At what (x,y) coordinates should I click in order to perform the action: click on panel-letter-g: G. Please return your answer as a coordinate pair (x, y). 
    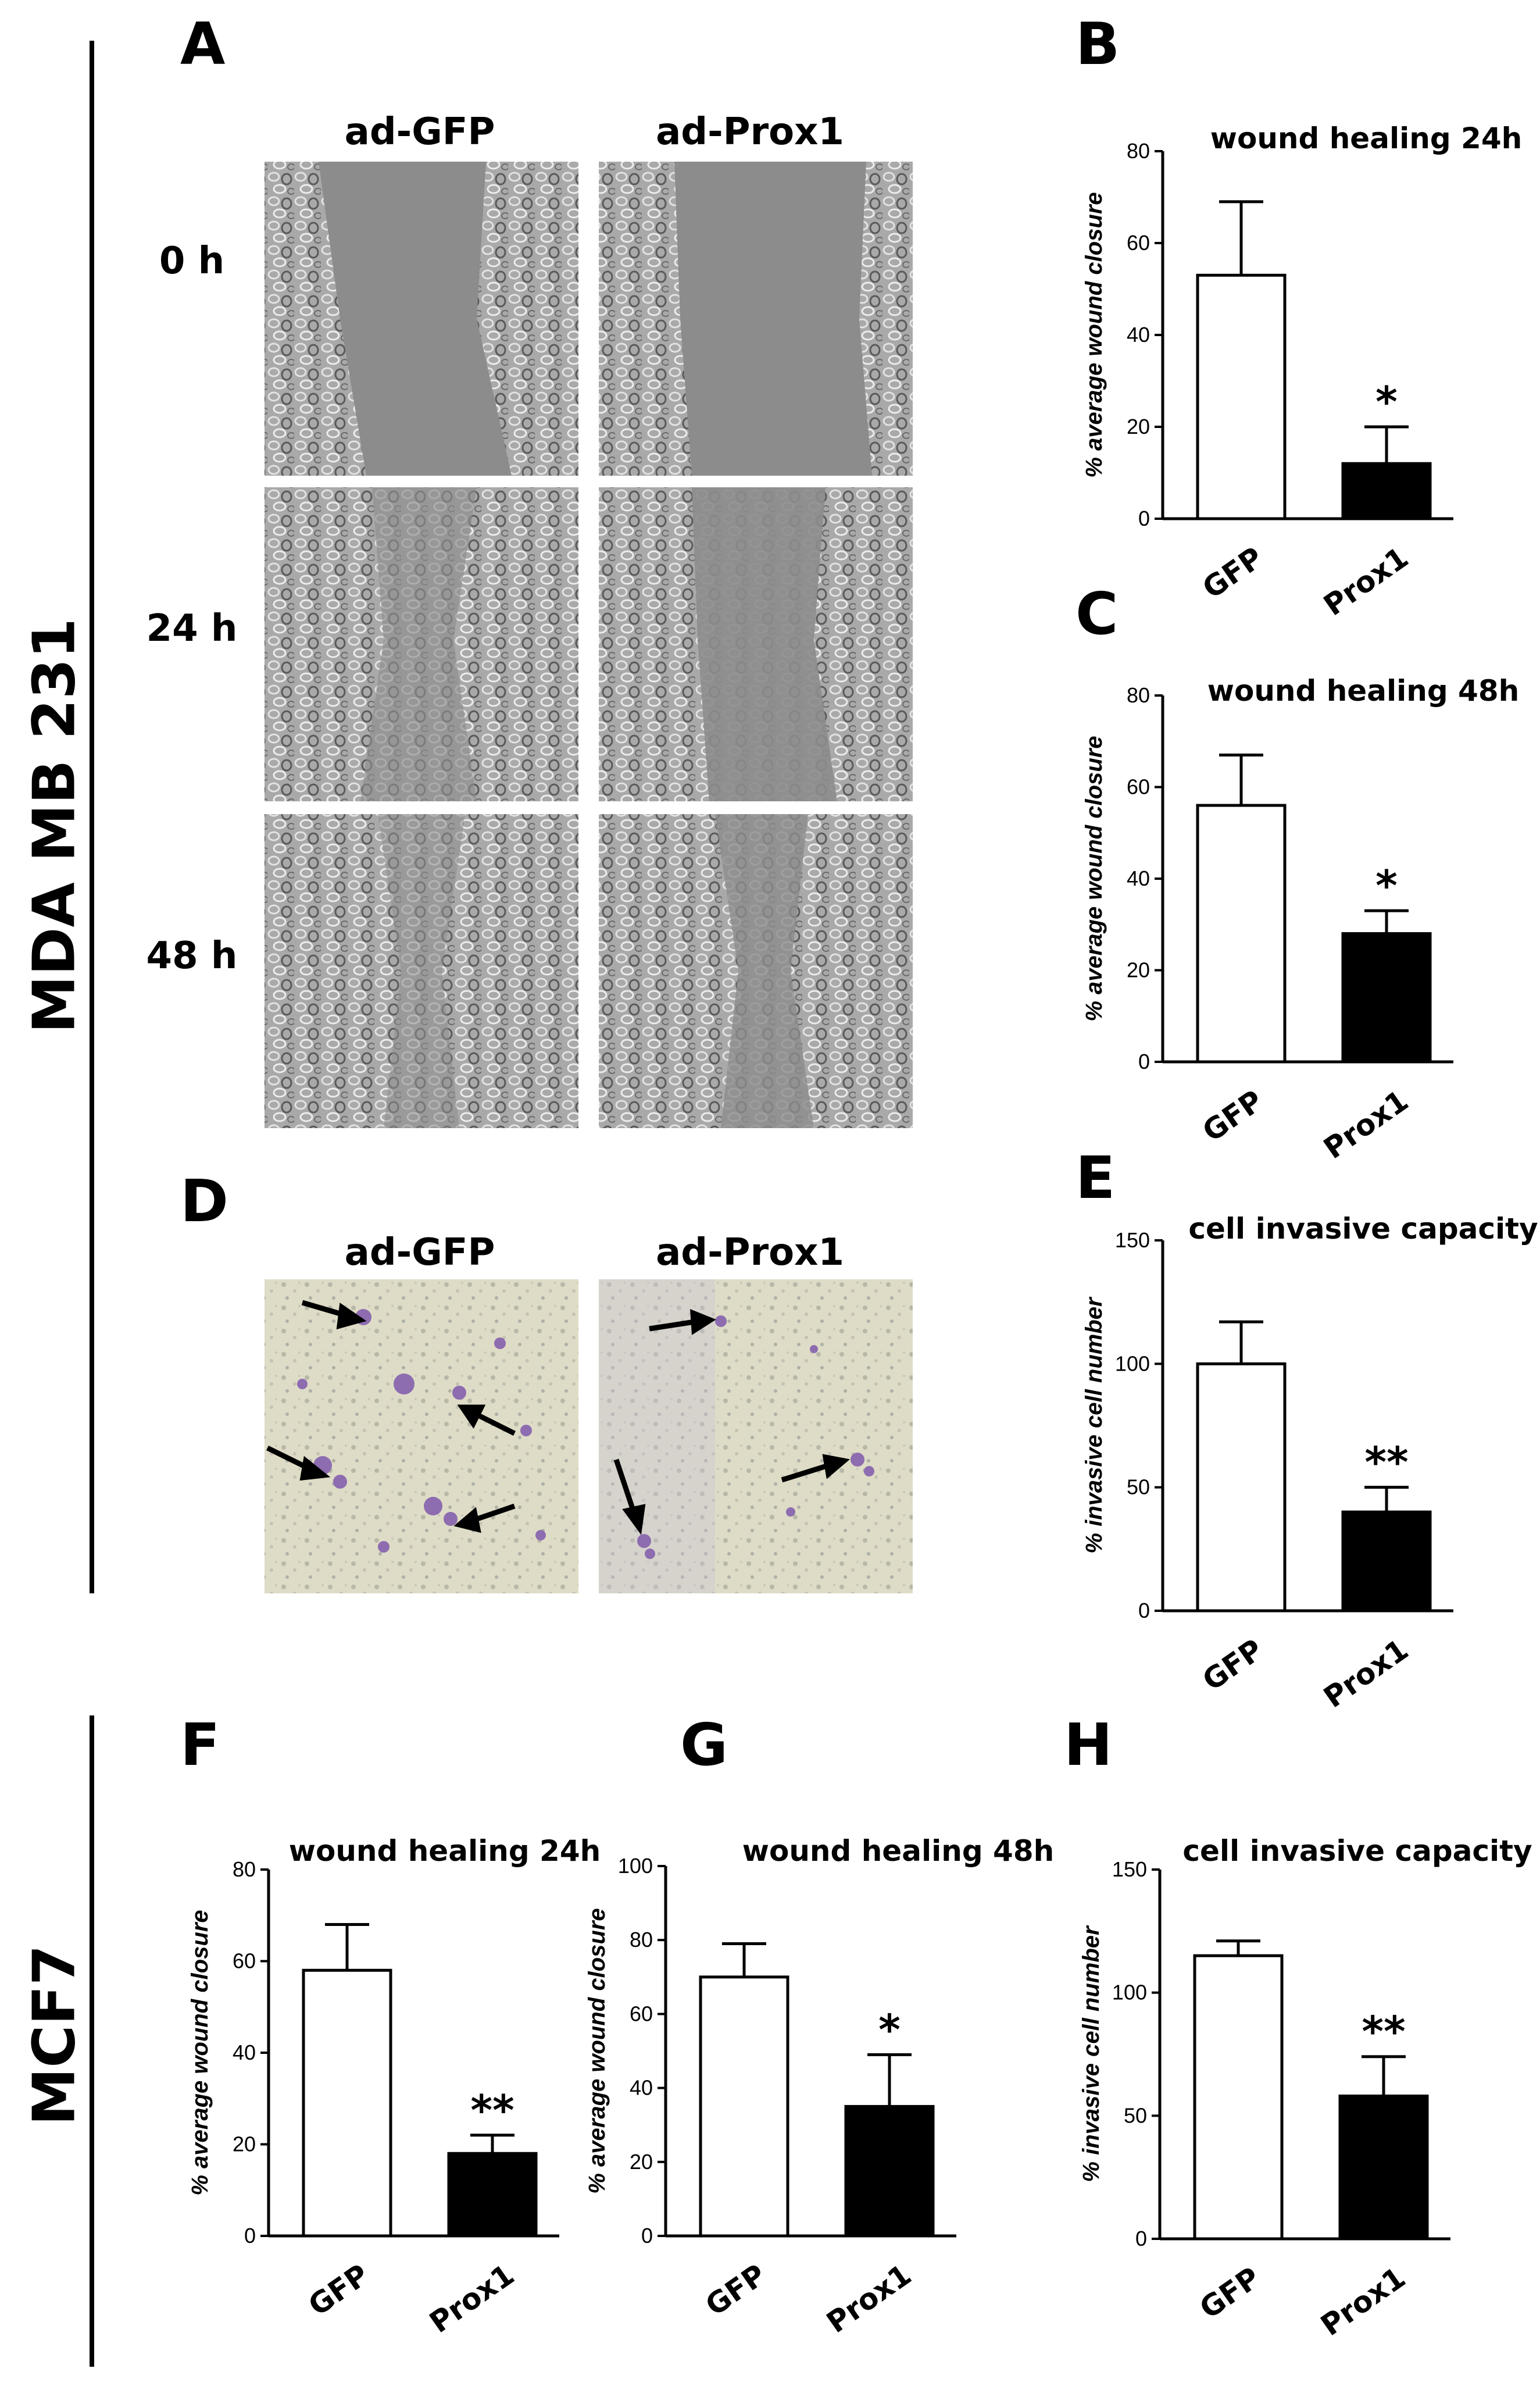
    Looking at the image, I should click on (704, 1745).